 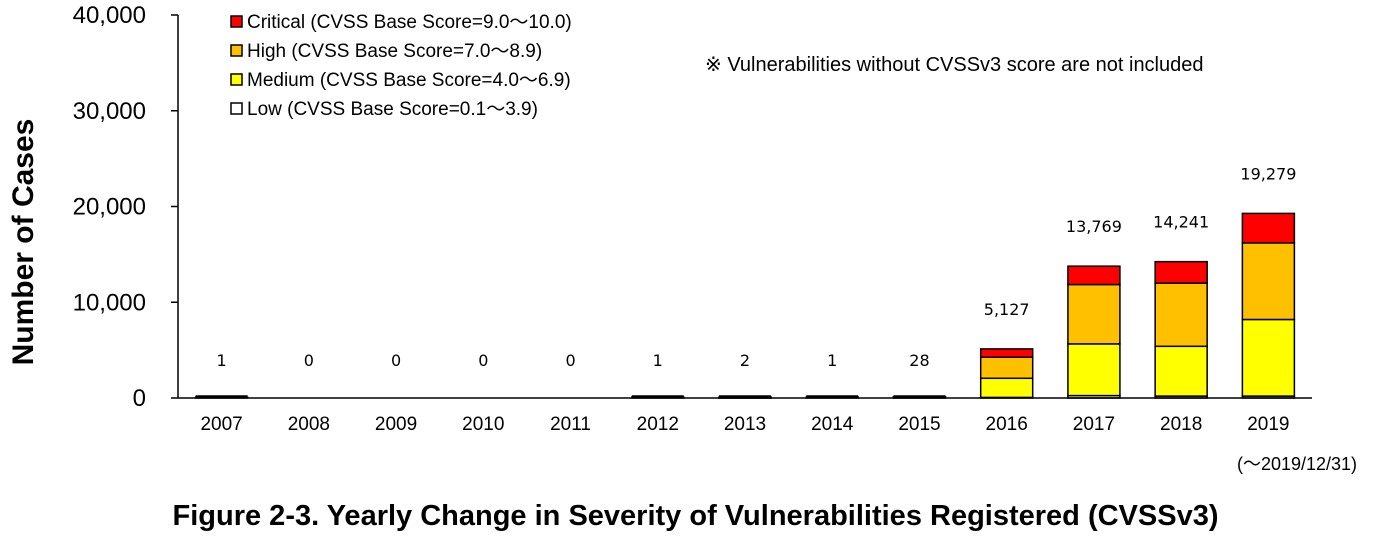 I want to click on x-axis-note: (～2019/12/31), so click(x=1297, y=464).